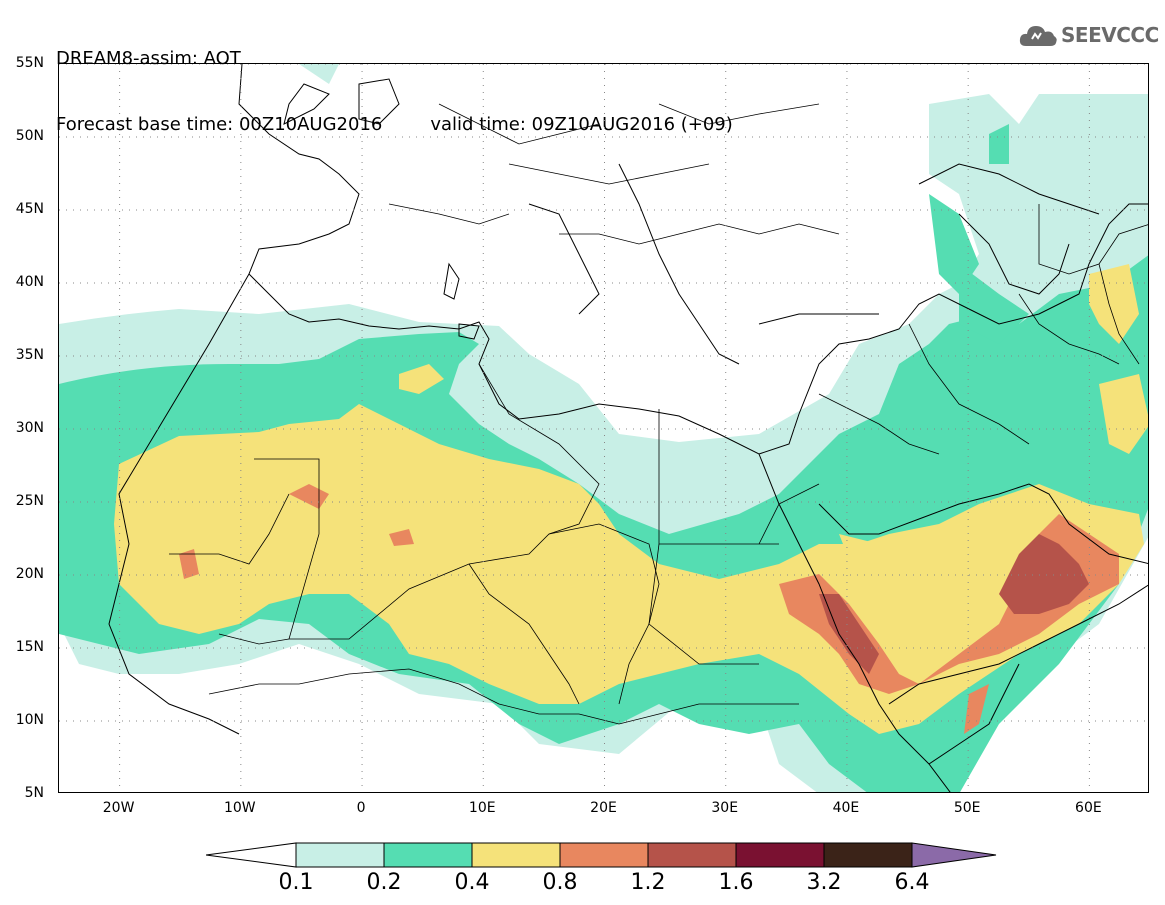 The height and width of the screenshot is (905, 1165). I want to click on colorbar-label: 0.1, so click(296, 882).